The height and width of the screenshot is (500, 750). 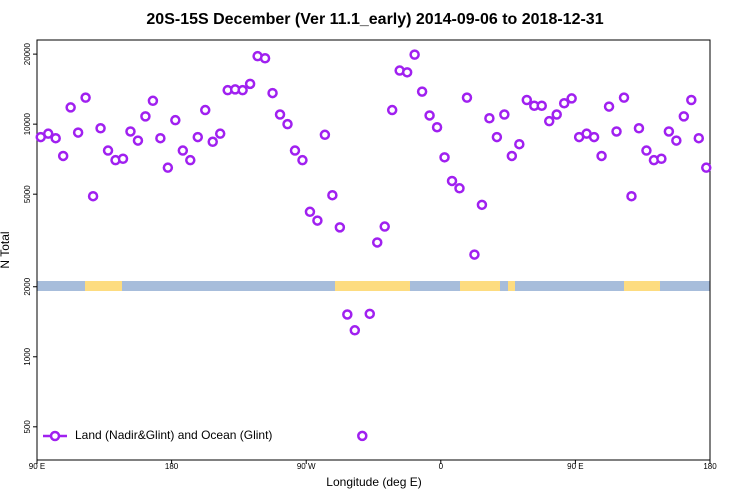 I want to click on x-tick-label: 90 W, so click(x=306, y=466).